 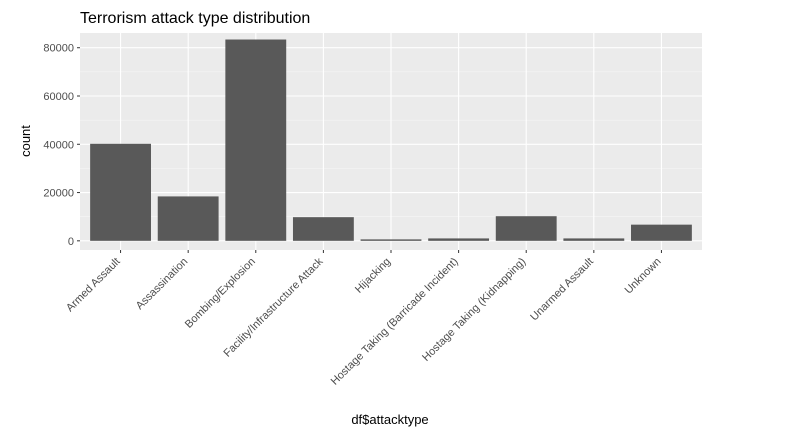 I want to click on y-tick-label: 80000, so click(x=58, y=49).